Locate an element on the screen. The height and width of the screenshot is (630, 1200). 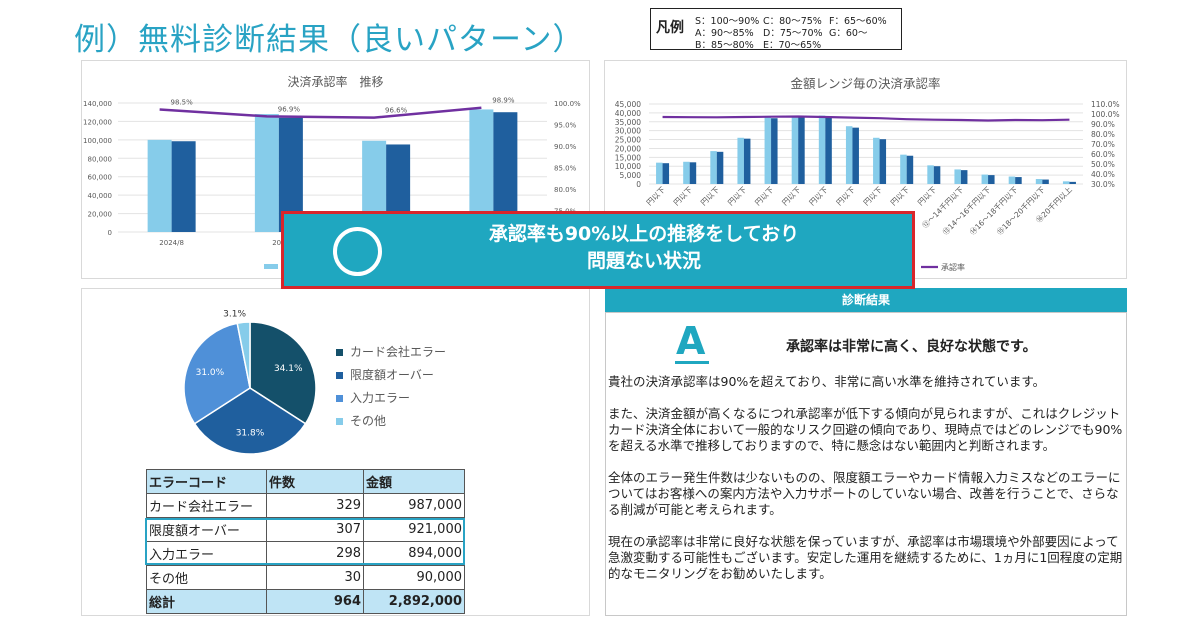
y-tick-label: 30,000 is located at coordinates (628, 131).